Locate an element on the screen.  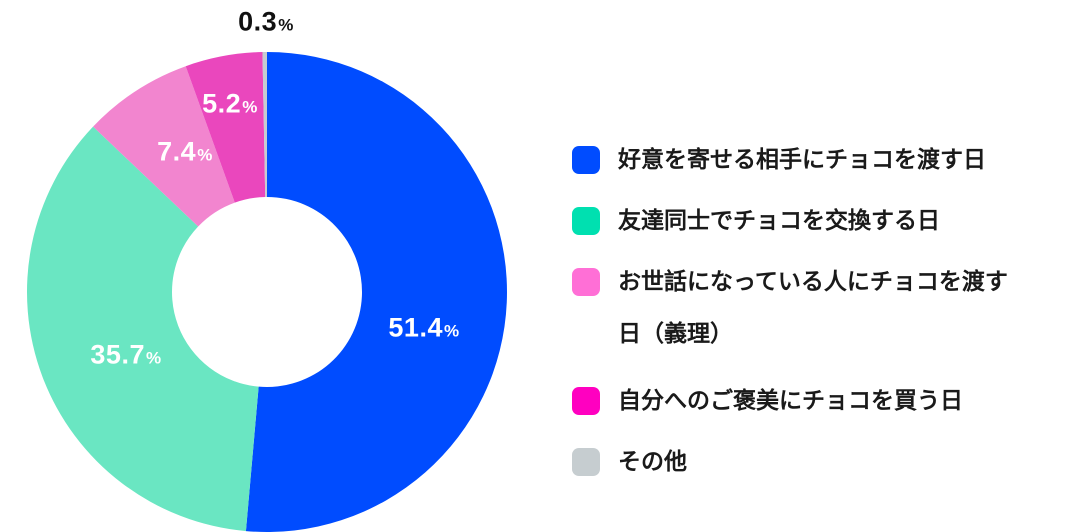
slice-label-1: 35.7% is located at coordinates (126, 354).